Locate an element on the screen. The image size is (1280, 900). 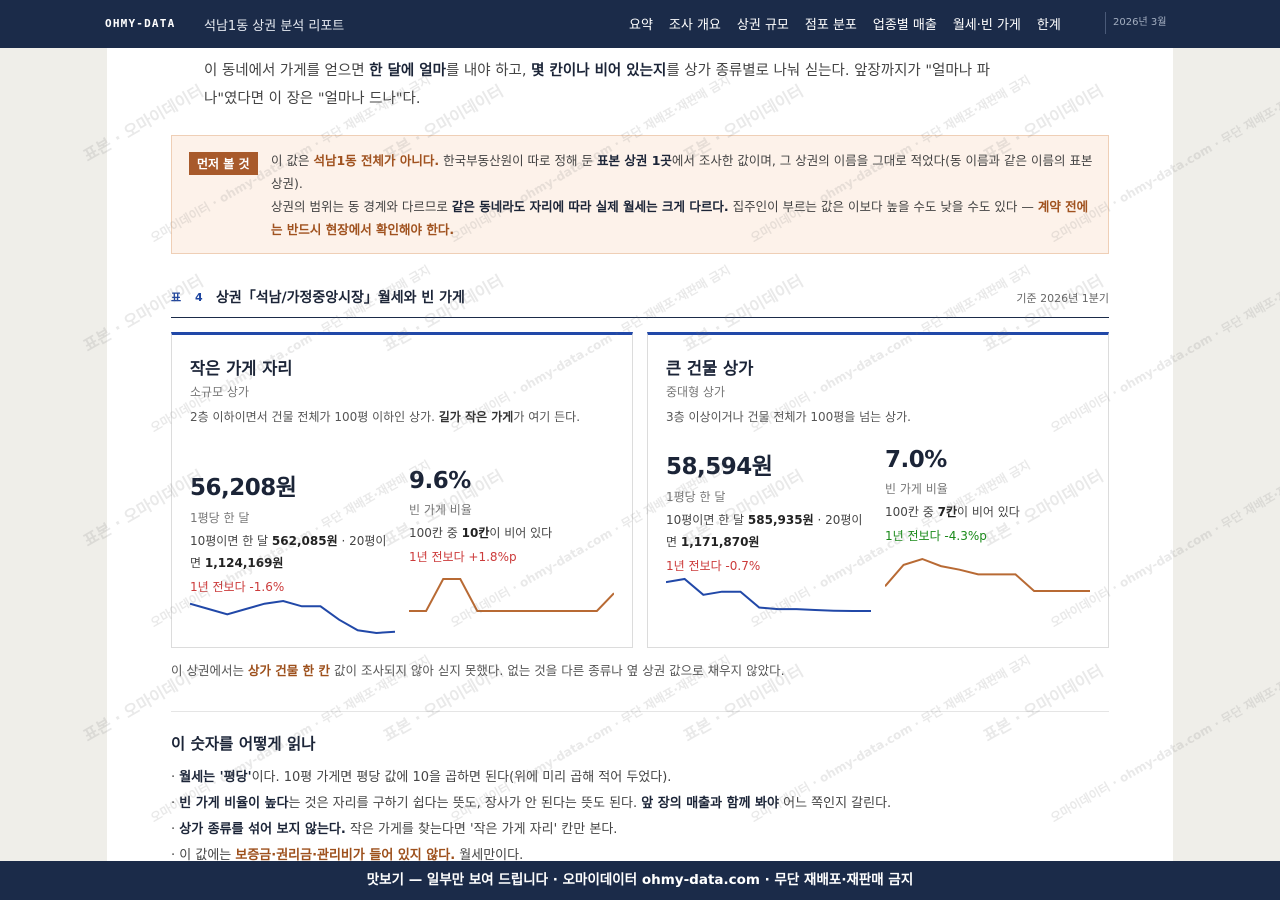
item-text: 월세만이다. is located at coordinates (489, 854).